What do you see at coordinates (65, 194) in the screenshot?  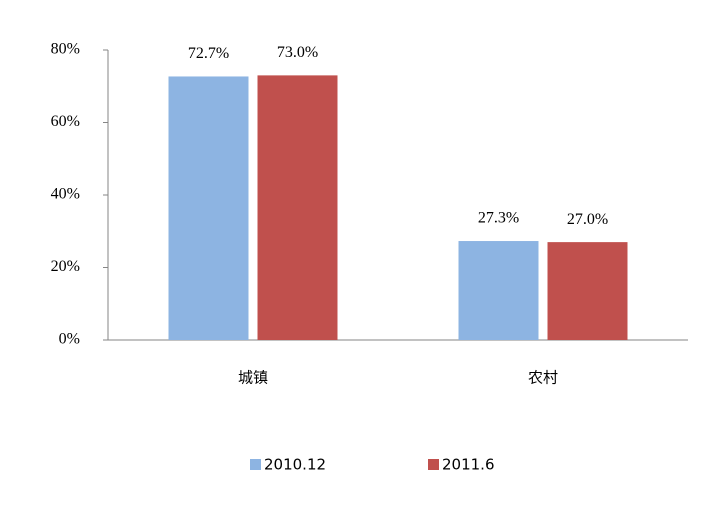 I see `y-tick-label: 40%` at bounding box center [65, 194].